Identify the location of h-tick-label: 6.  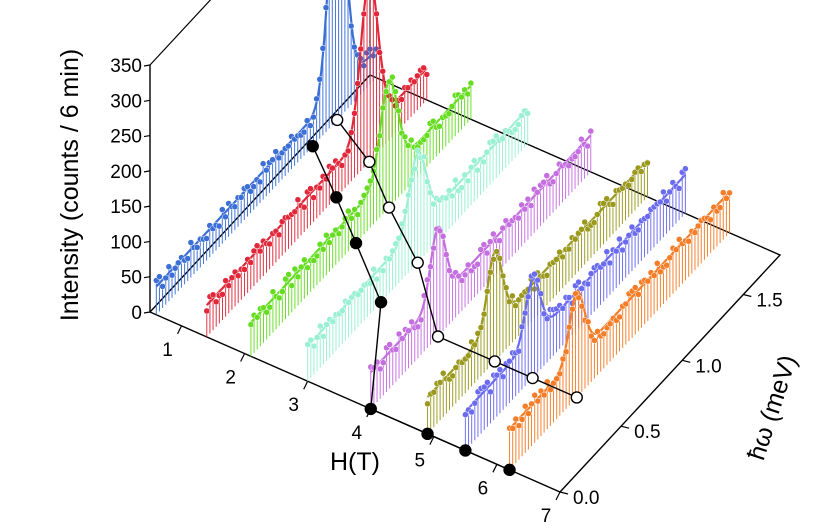
(483, 488).